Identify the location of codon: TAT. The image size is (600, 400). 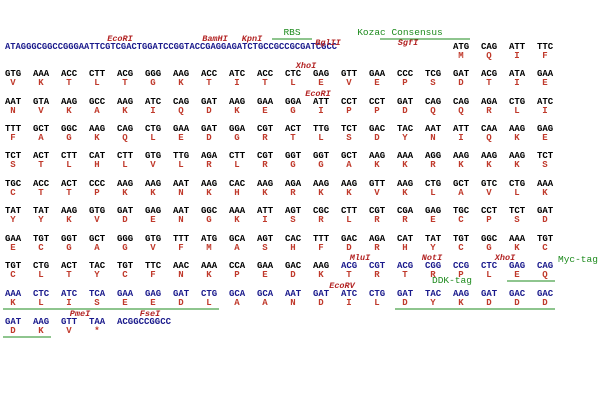
(433, 239).